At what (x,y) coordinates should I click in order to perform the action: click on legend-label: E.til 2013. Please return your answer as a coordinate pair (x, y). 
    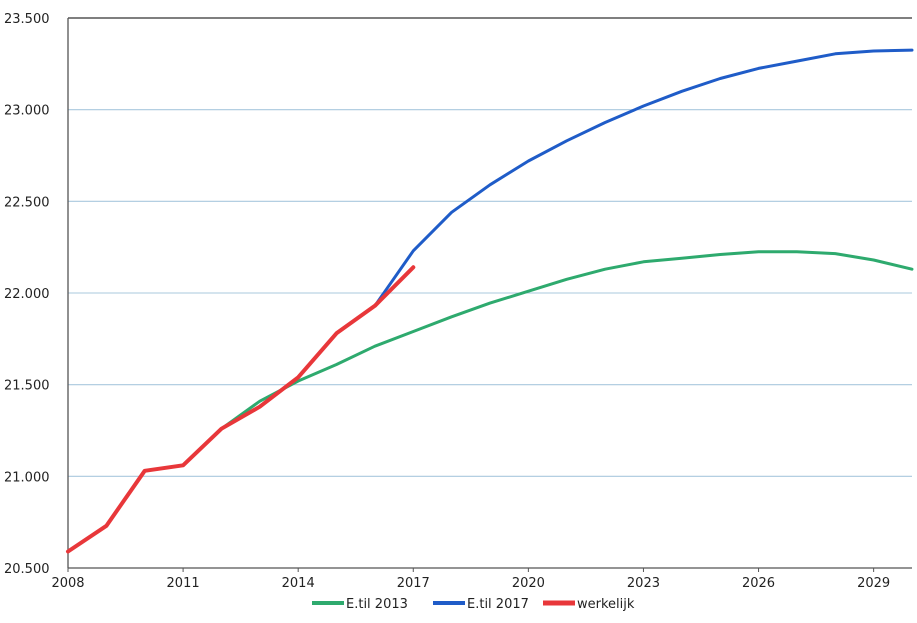
    Looking at the image, I should click on (377, 604).